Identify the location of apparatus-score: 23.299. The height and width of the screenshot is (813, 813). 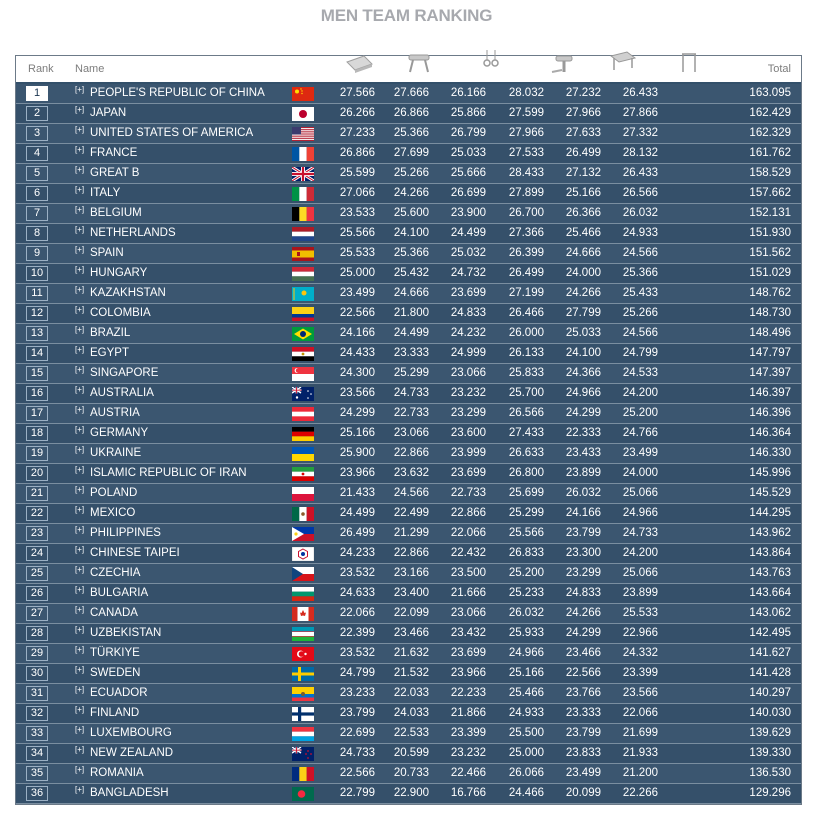
(583, 573).